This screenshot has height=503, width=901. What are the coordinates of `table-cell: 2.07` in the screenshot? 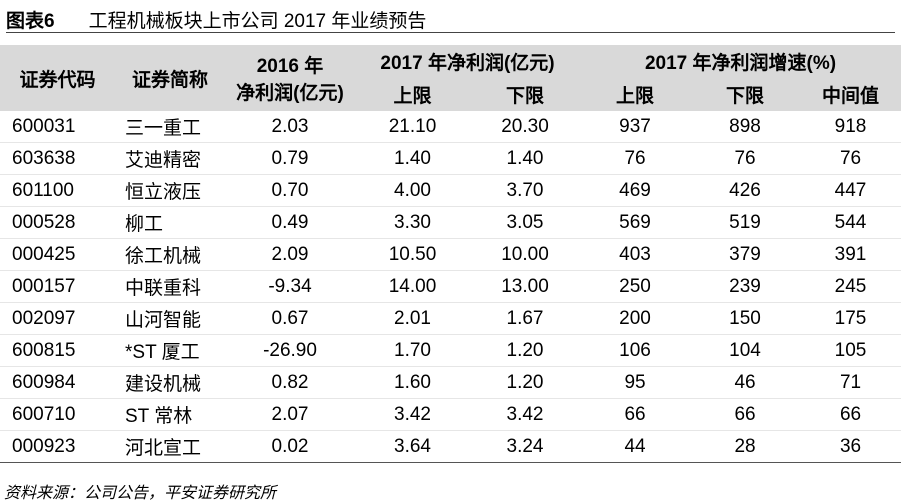 It's located at (290, 414).